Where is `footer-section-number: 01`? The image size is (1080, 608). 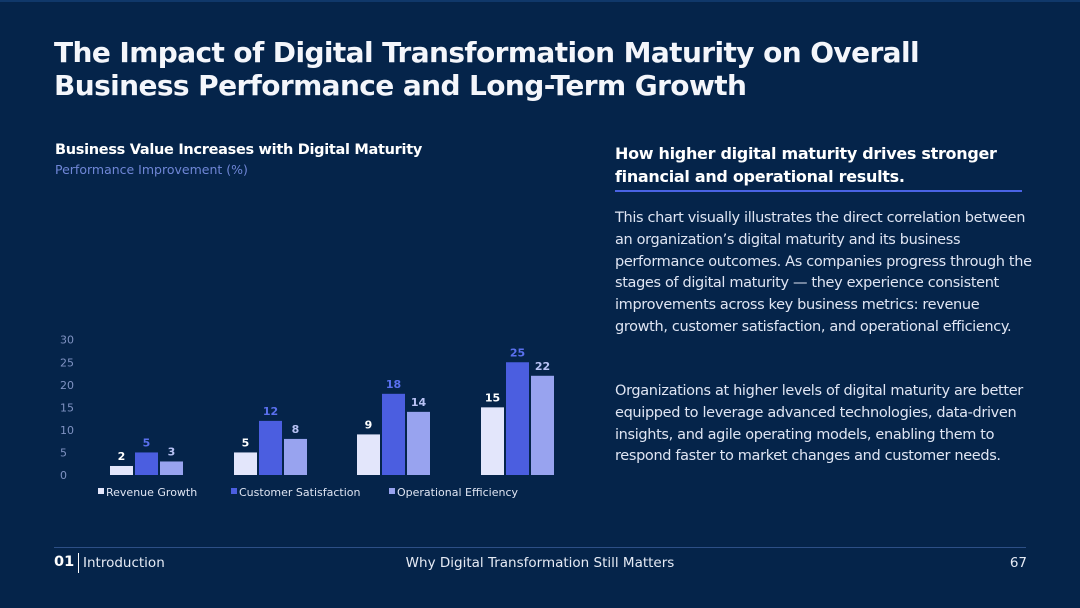
footer-section-number: 01 is located at coordinates (64, 562).